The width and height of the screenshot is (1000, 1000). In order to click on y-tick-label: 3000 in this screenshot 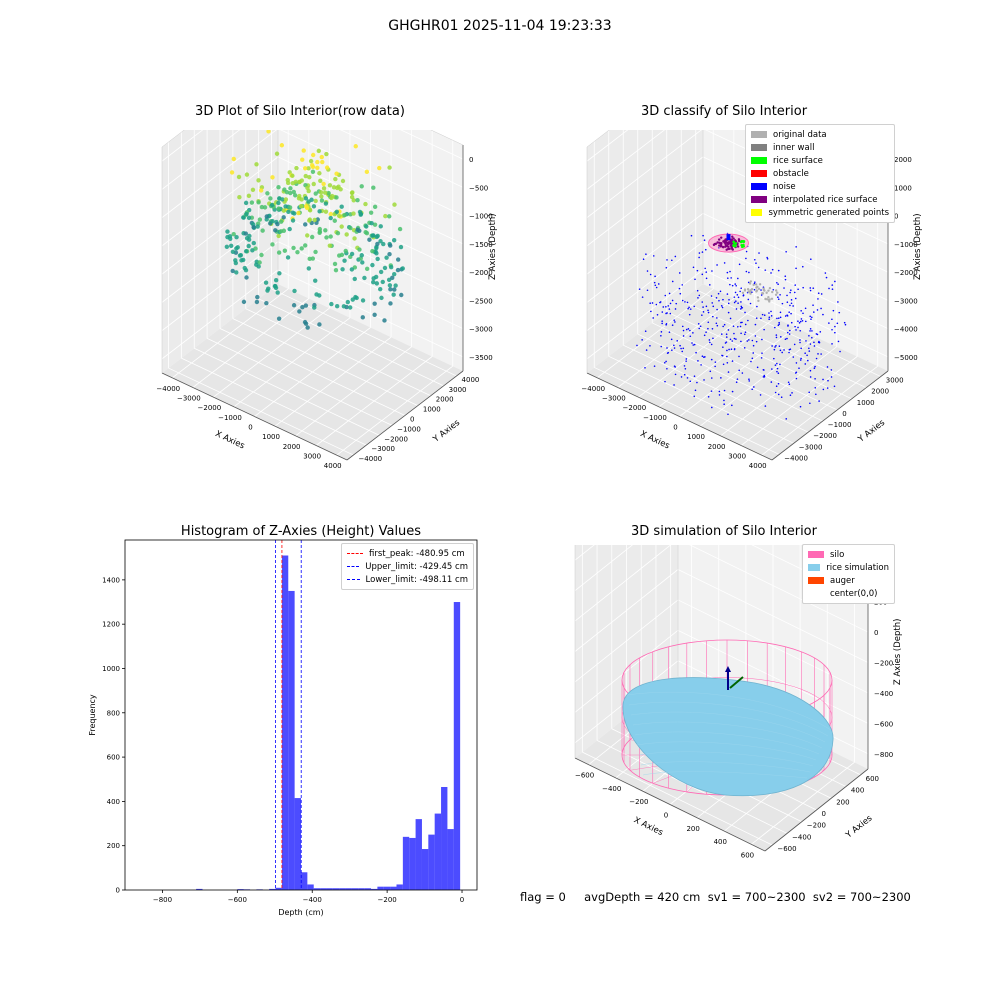, I will do `click(895, 381)`.